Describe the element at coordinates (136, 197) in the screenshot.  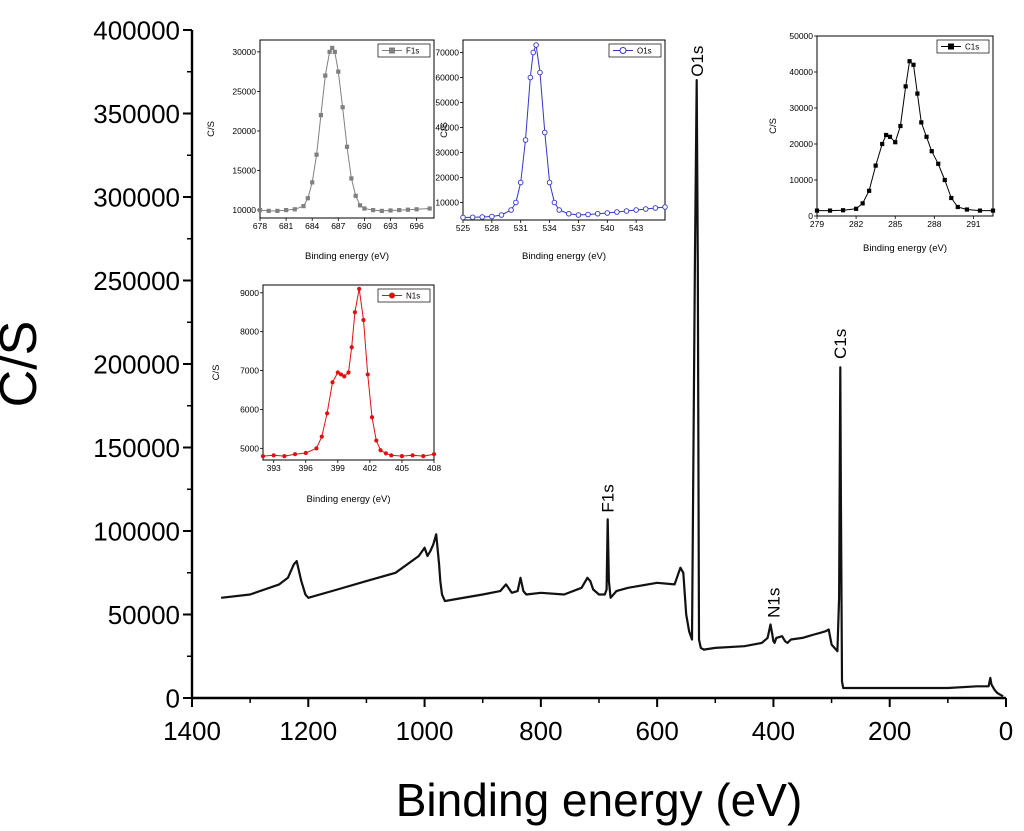
I see `y-tick-label: 300000` at that location.